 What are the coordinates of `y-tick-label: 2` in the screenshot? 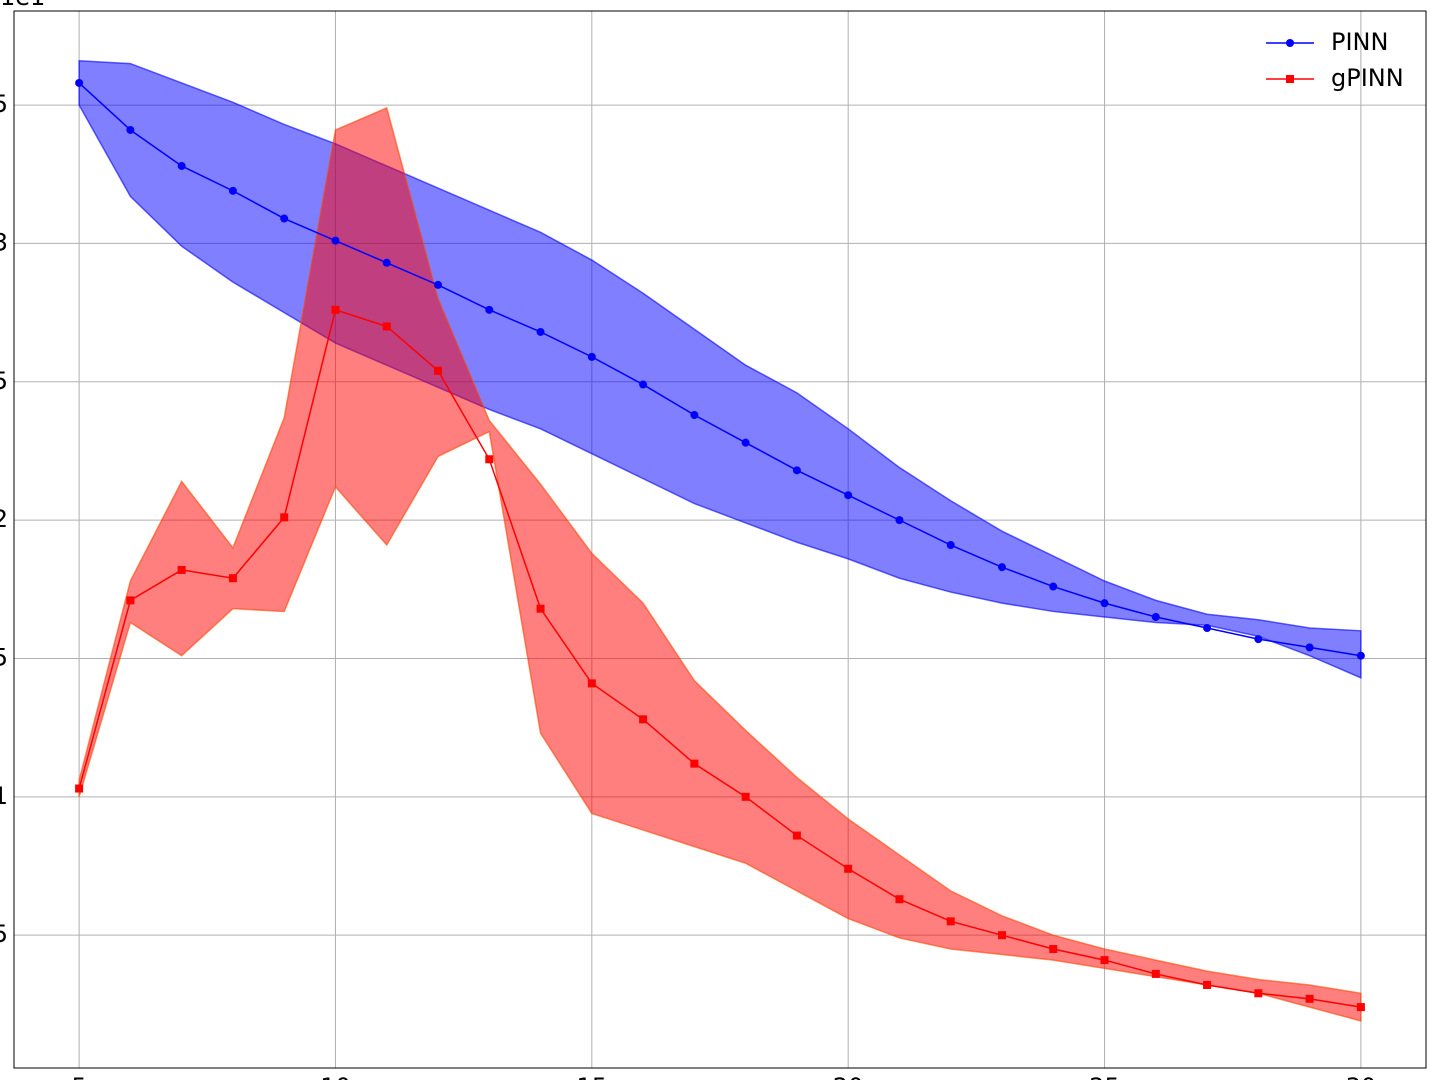 It's located at (4, 519).